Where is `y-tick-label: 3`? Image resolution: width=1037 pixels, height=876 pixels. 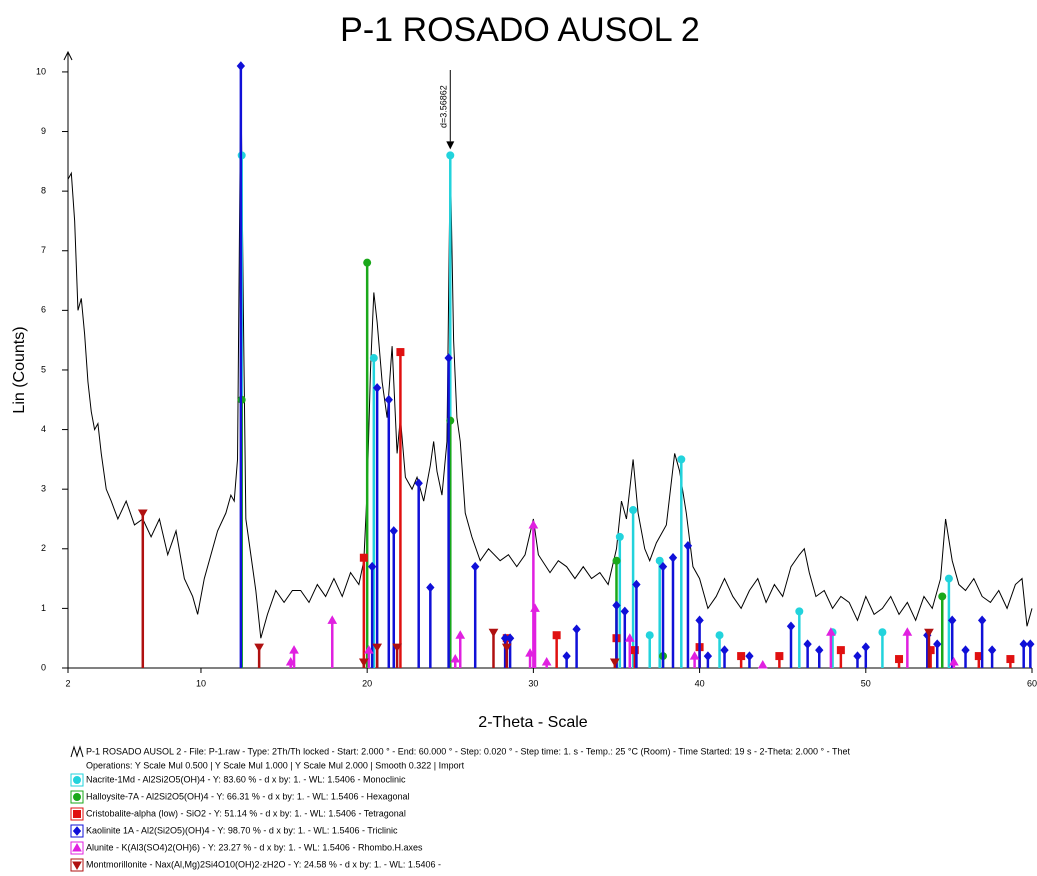
y-tick-label: 3 is located at coordinates (43, 489).